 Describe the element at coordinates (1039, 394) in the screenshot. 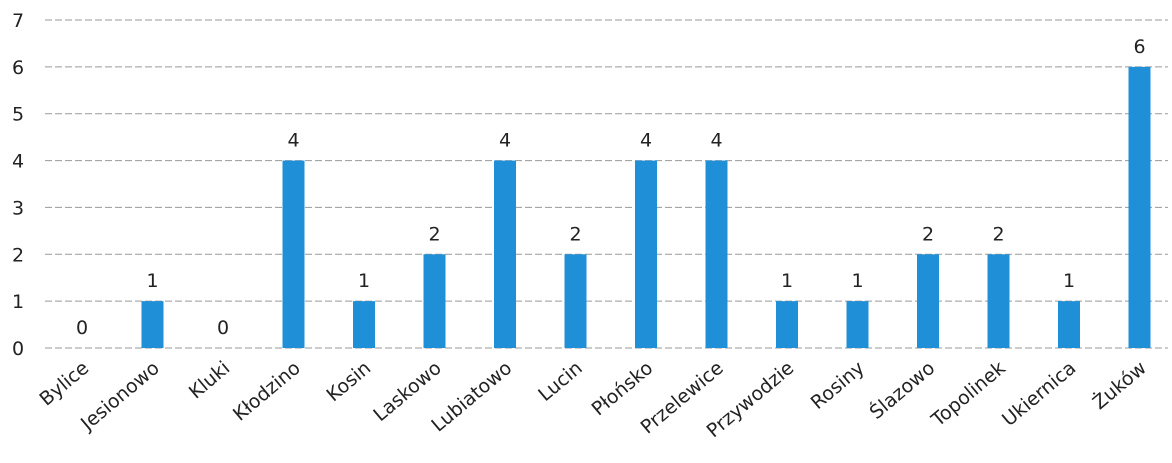

I see `category-label: Ukiernica` at that location.